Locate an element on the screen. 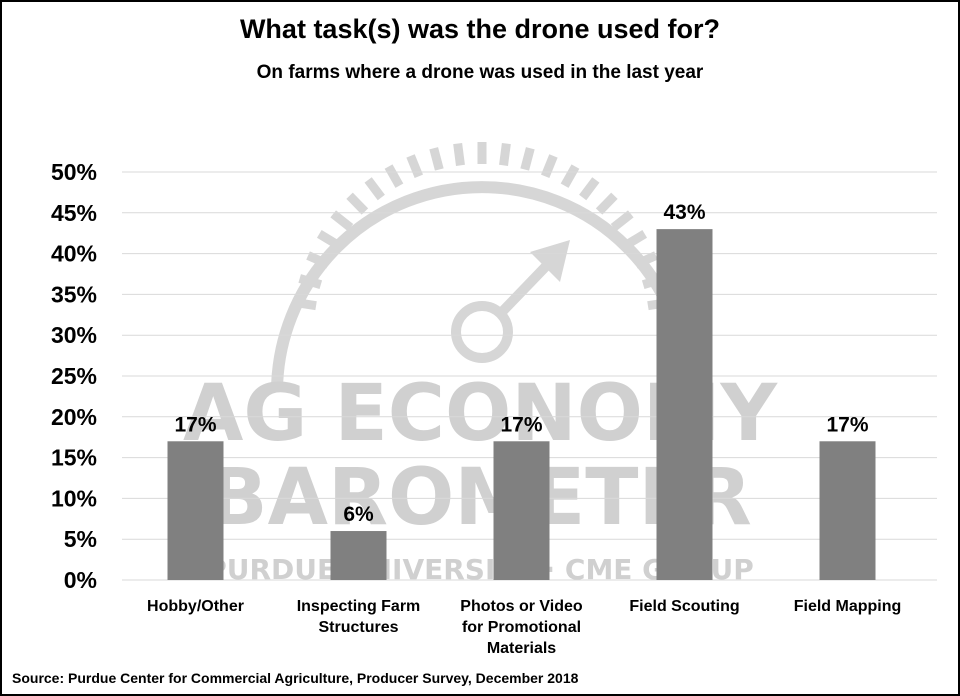  category-label: Hobby/Other is located at coordinates (195, 606).